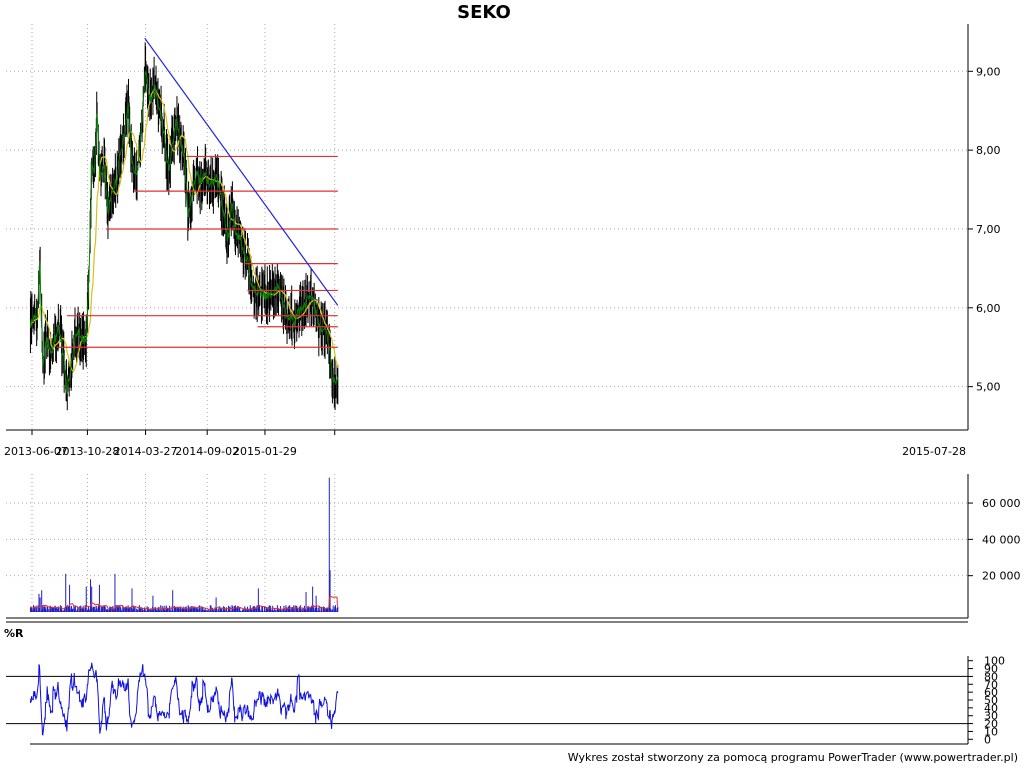 This screenshot has height=768, width=1024. Describe the element at coordinates (265, 451) in the screenshot. I see `x-tick-label: 2015-01-29` at that location.